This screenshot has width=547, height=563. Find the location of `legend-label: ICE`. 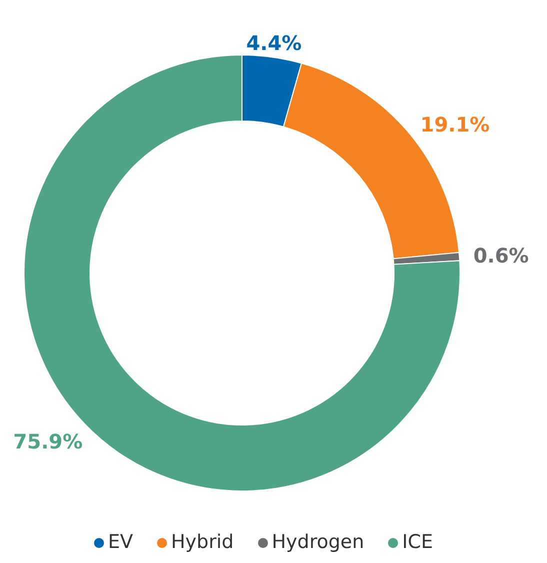

legend-label: ICE is located at coordinates (418, 542).